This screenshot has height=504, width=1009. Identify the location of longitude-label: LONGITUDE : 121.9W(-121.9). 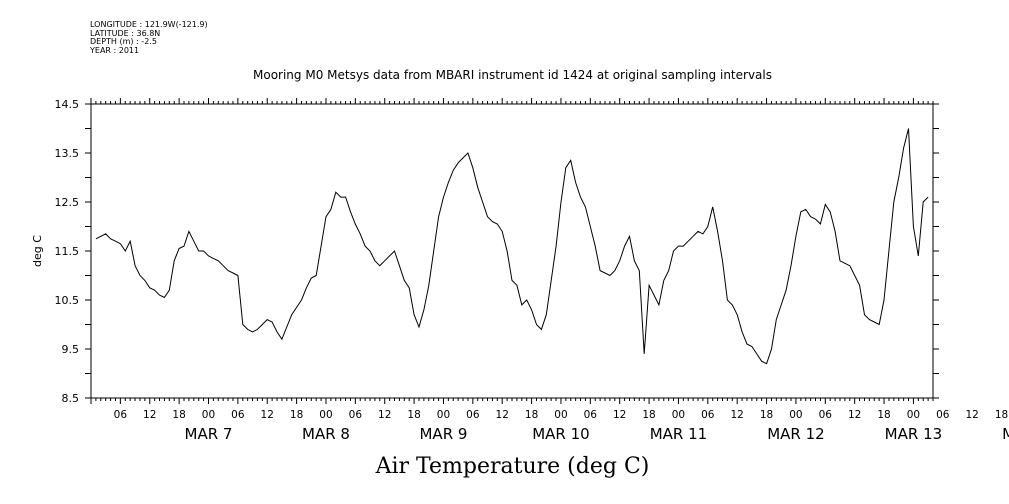
(149, 24).